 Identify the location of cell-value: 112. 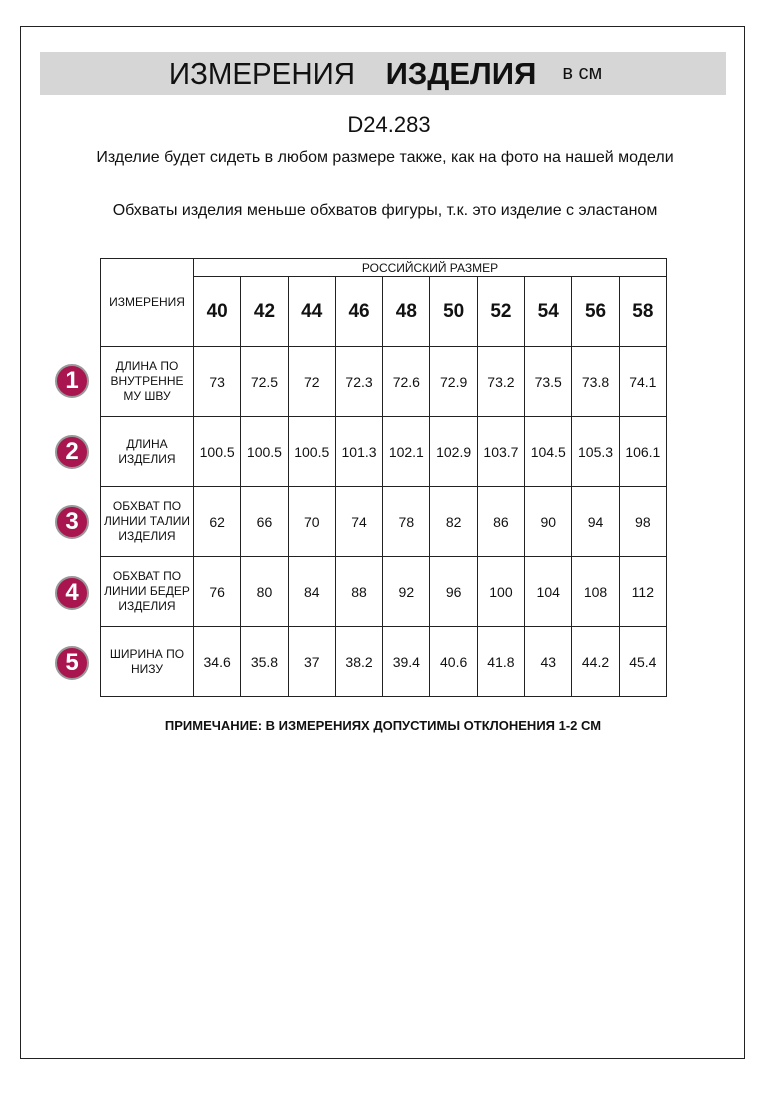
(643, 591).